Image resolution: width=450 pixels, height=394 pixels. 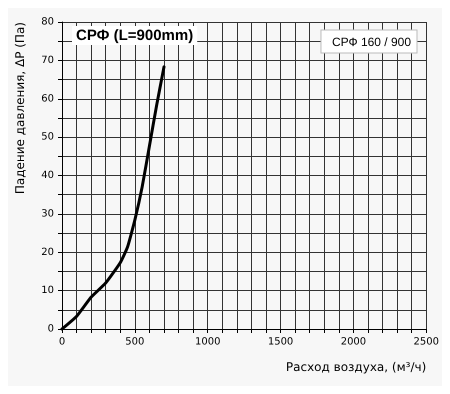 What do you see at coordinates (135, 35) in the screenshot?
I see `chart-title: СРФ (L=900mm)` at bounding box center [135, 35].